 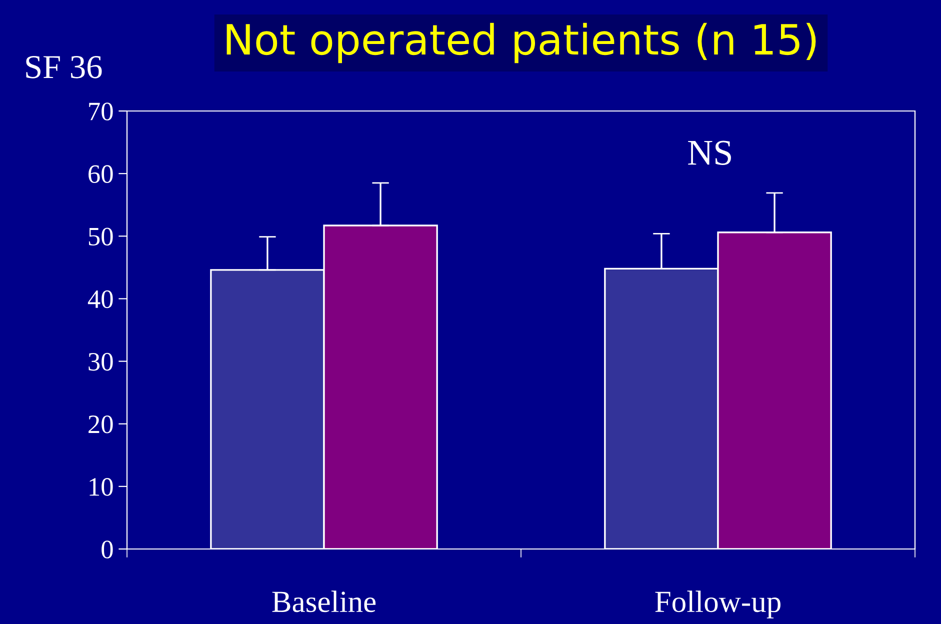 I want to click on y-tick-label: 10, so click(x=101, y=487).